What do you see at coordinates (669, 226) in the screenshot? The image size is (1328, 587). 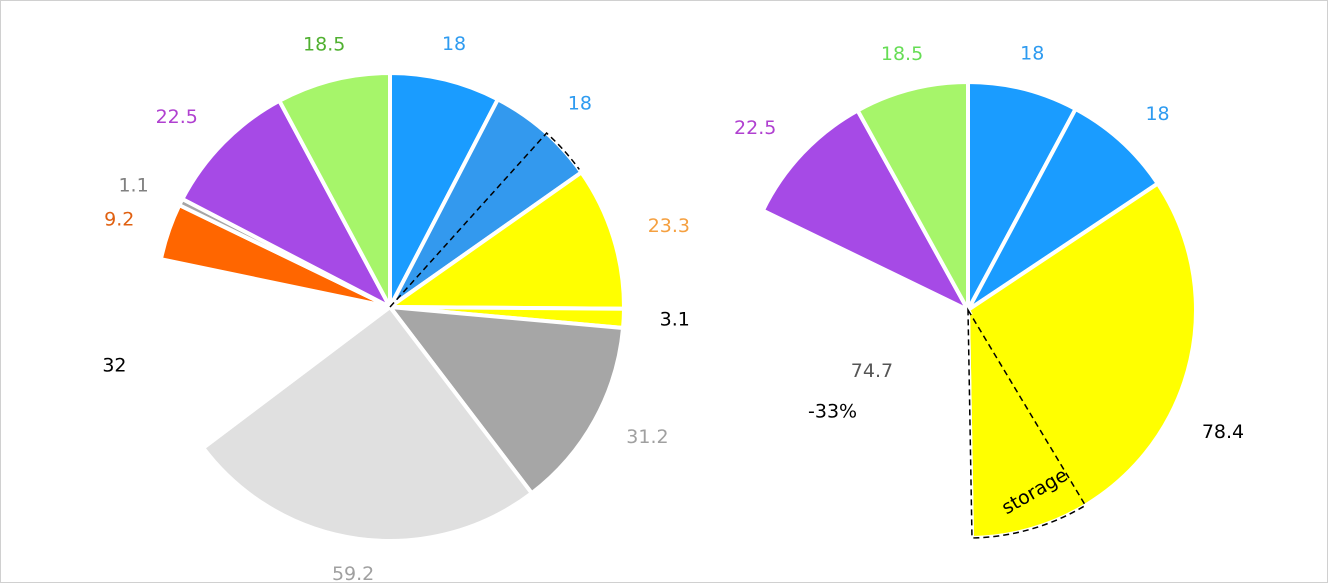 I see `data-label: 23.3` at bounding box center [669, 226].